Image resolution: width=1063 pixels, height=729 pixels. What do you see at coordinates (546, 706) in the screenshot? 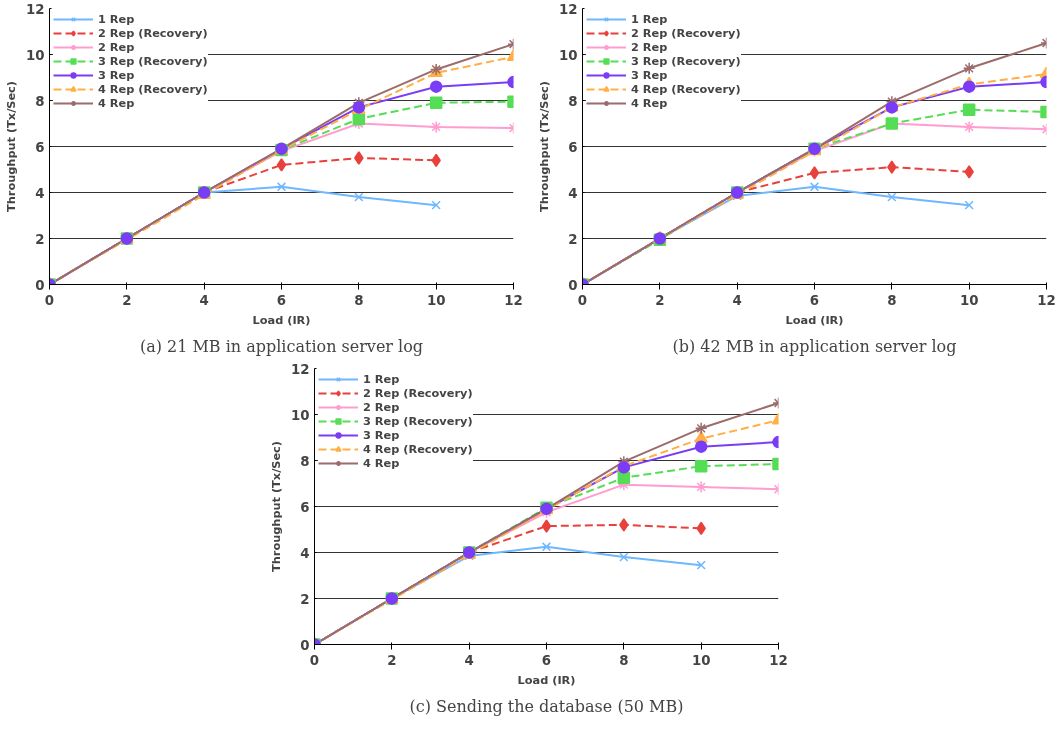
I see `text: (c) Sending the database (50 MB)` at bounding box center [546, 706].